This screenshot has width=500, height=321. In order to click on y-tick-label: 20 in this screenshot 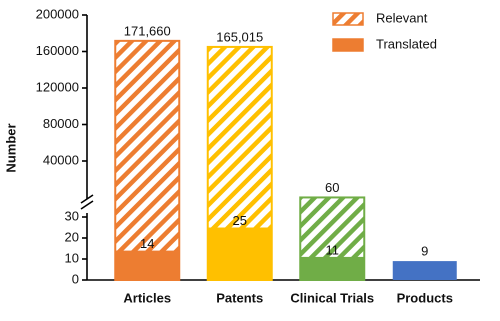, I will do `click(72, 236)`.